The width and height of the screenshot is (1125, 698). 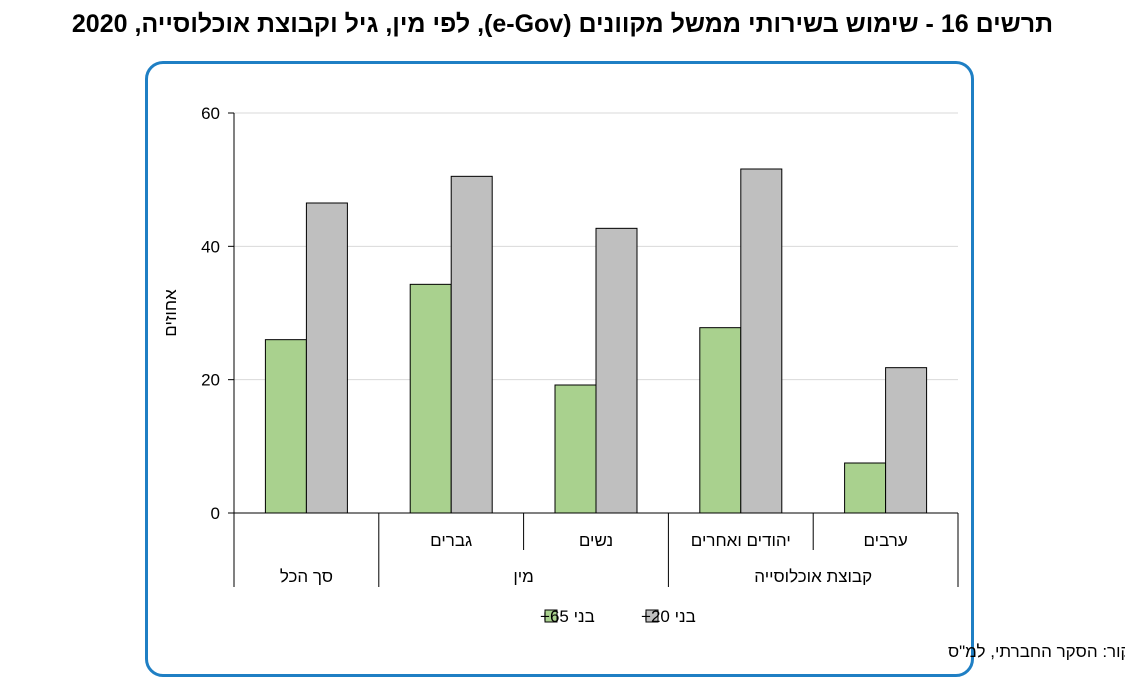 What do you see at coordinates (170, 313) in the screenshot?
I see `y-axis-label: אחוזים` at bounding box center [170, 313].